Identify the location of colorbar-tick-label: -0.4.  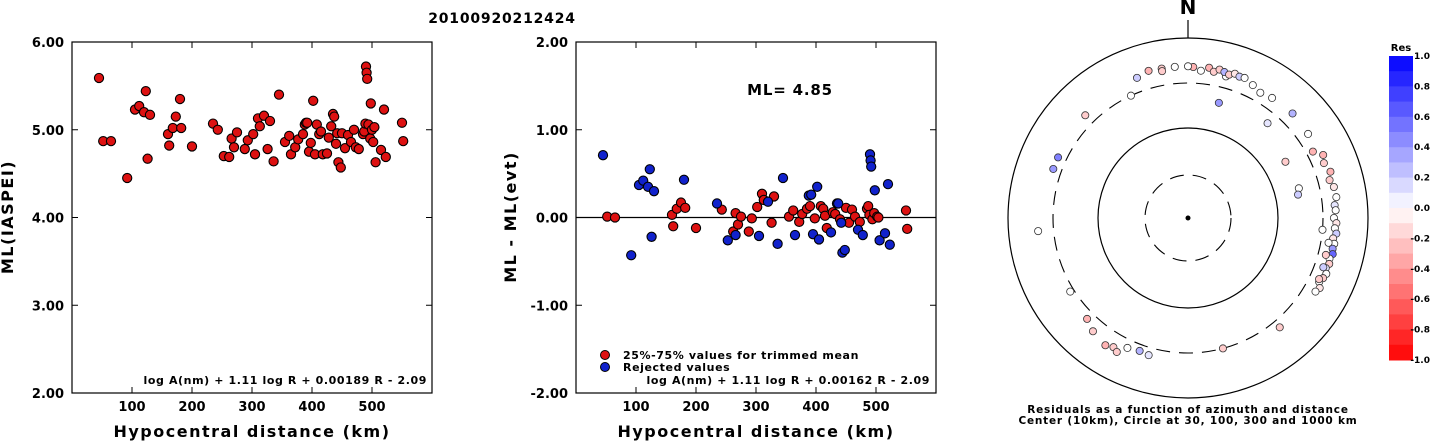
(1420, 270).